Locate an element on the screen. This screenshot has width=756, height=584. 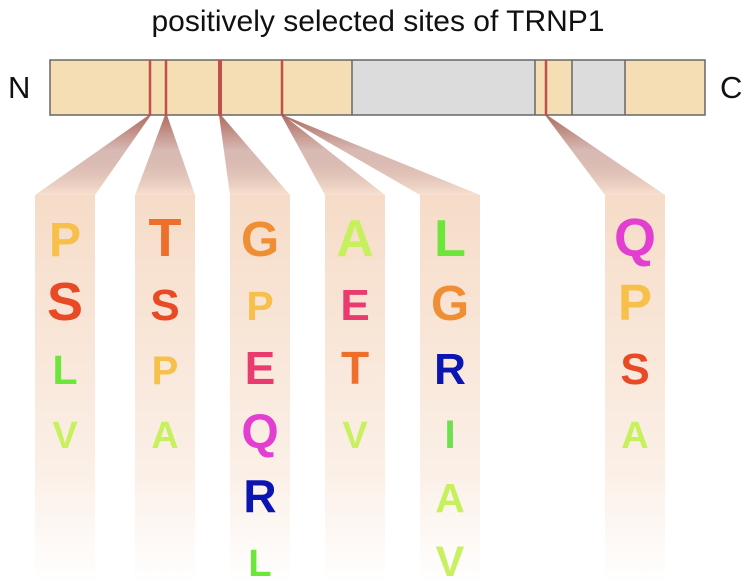
protein-outline is located at coordinates (377, 87).